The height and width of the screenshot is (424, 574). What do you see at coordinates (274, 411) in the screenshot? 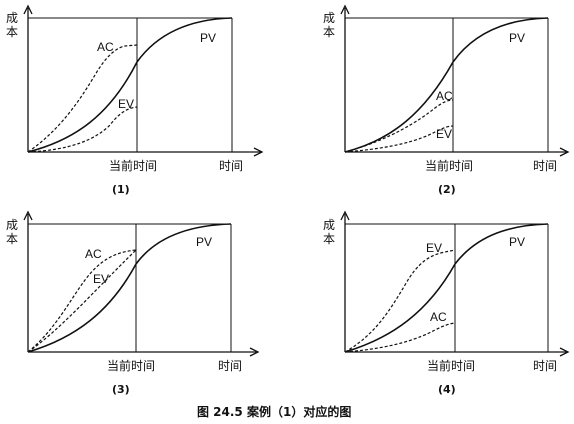
I see `figure-caption: 图 24.5 案例（1）对应的图` at bounding box center [274, 411].